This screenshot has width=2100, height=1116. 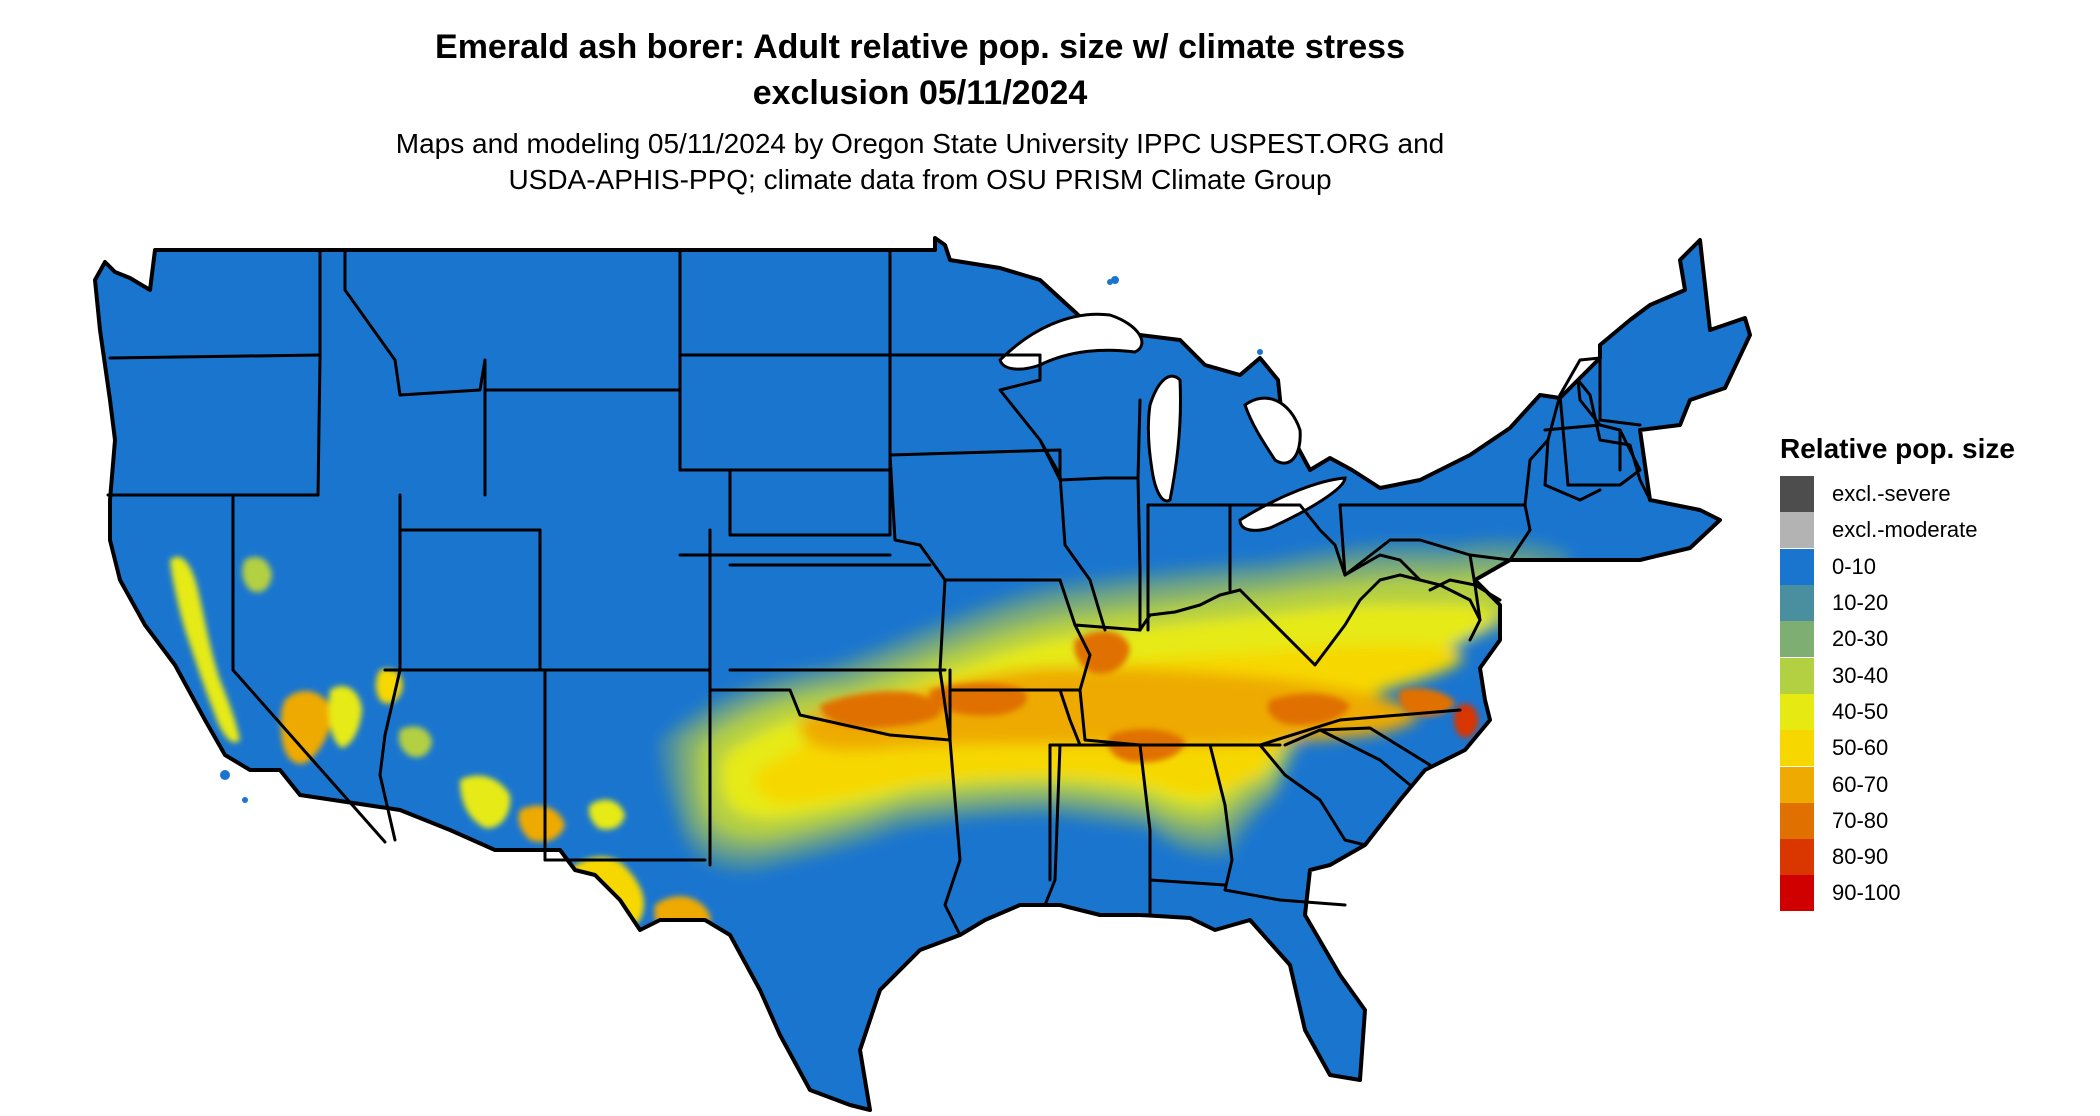 I want to click on legend-label: 30-40, so click(x=1860, y=675).